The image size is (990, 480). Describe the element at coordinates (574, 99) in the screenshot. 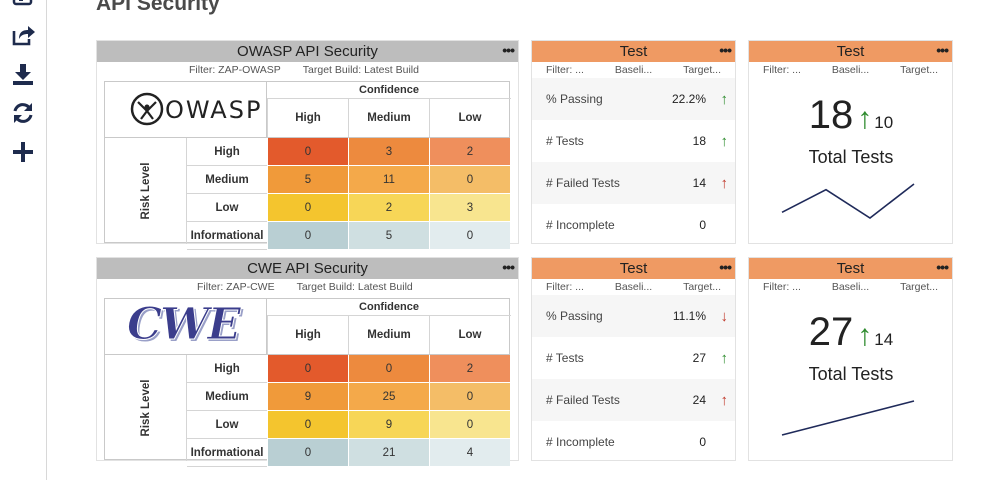

I see `metric-label: % Passing` at that location.